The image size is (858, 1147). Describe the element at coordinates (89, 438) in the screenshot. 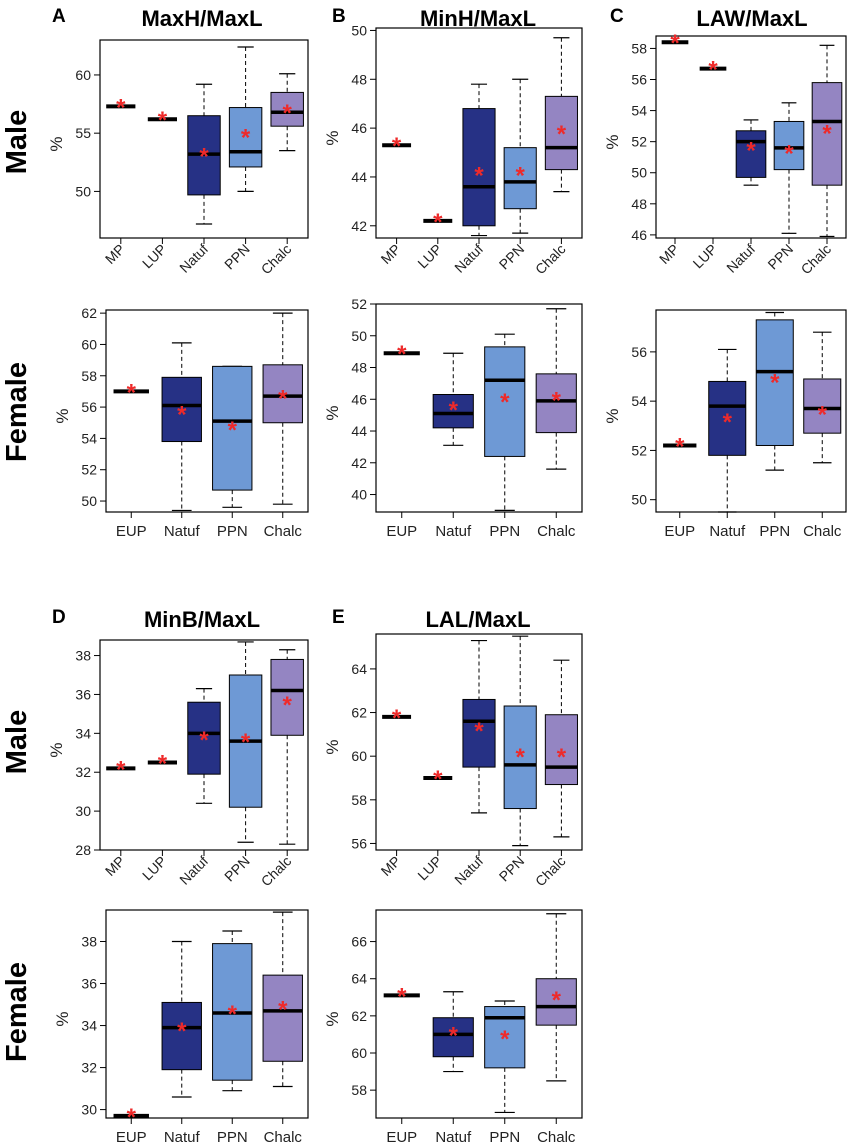

I see `y-tick-label: 54` at that location.